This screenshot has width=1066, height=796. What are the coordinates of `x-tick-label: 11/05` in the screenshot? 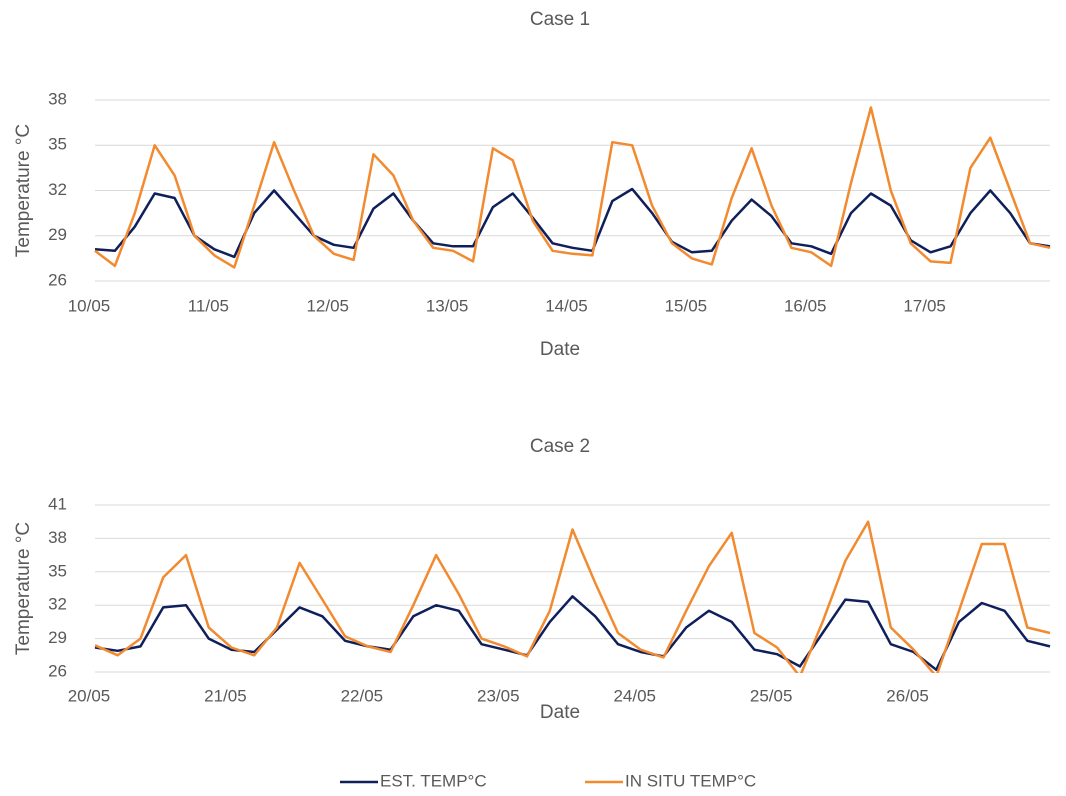 It's located at (208, 305).